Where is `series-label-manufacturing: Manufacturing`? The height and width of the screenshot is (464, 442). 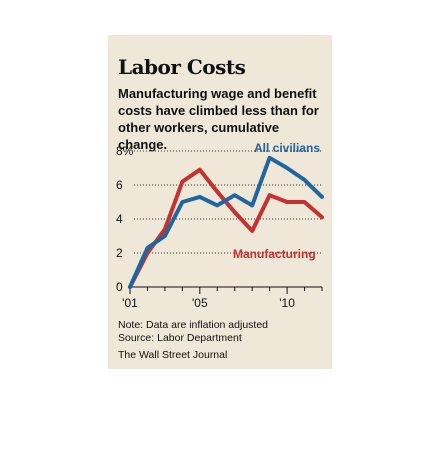 series-label-manufacturing: Manufacturing is located at coordinates (274, 254).